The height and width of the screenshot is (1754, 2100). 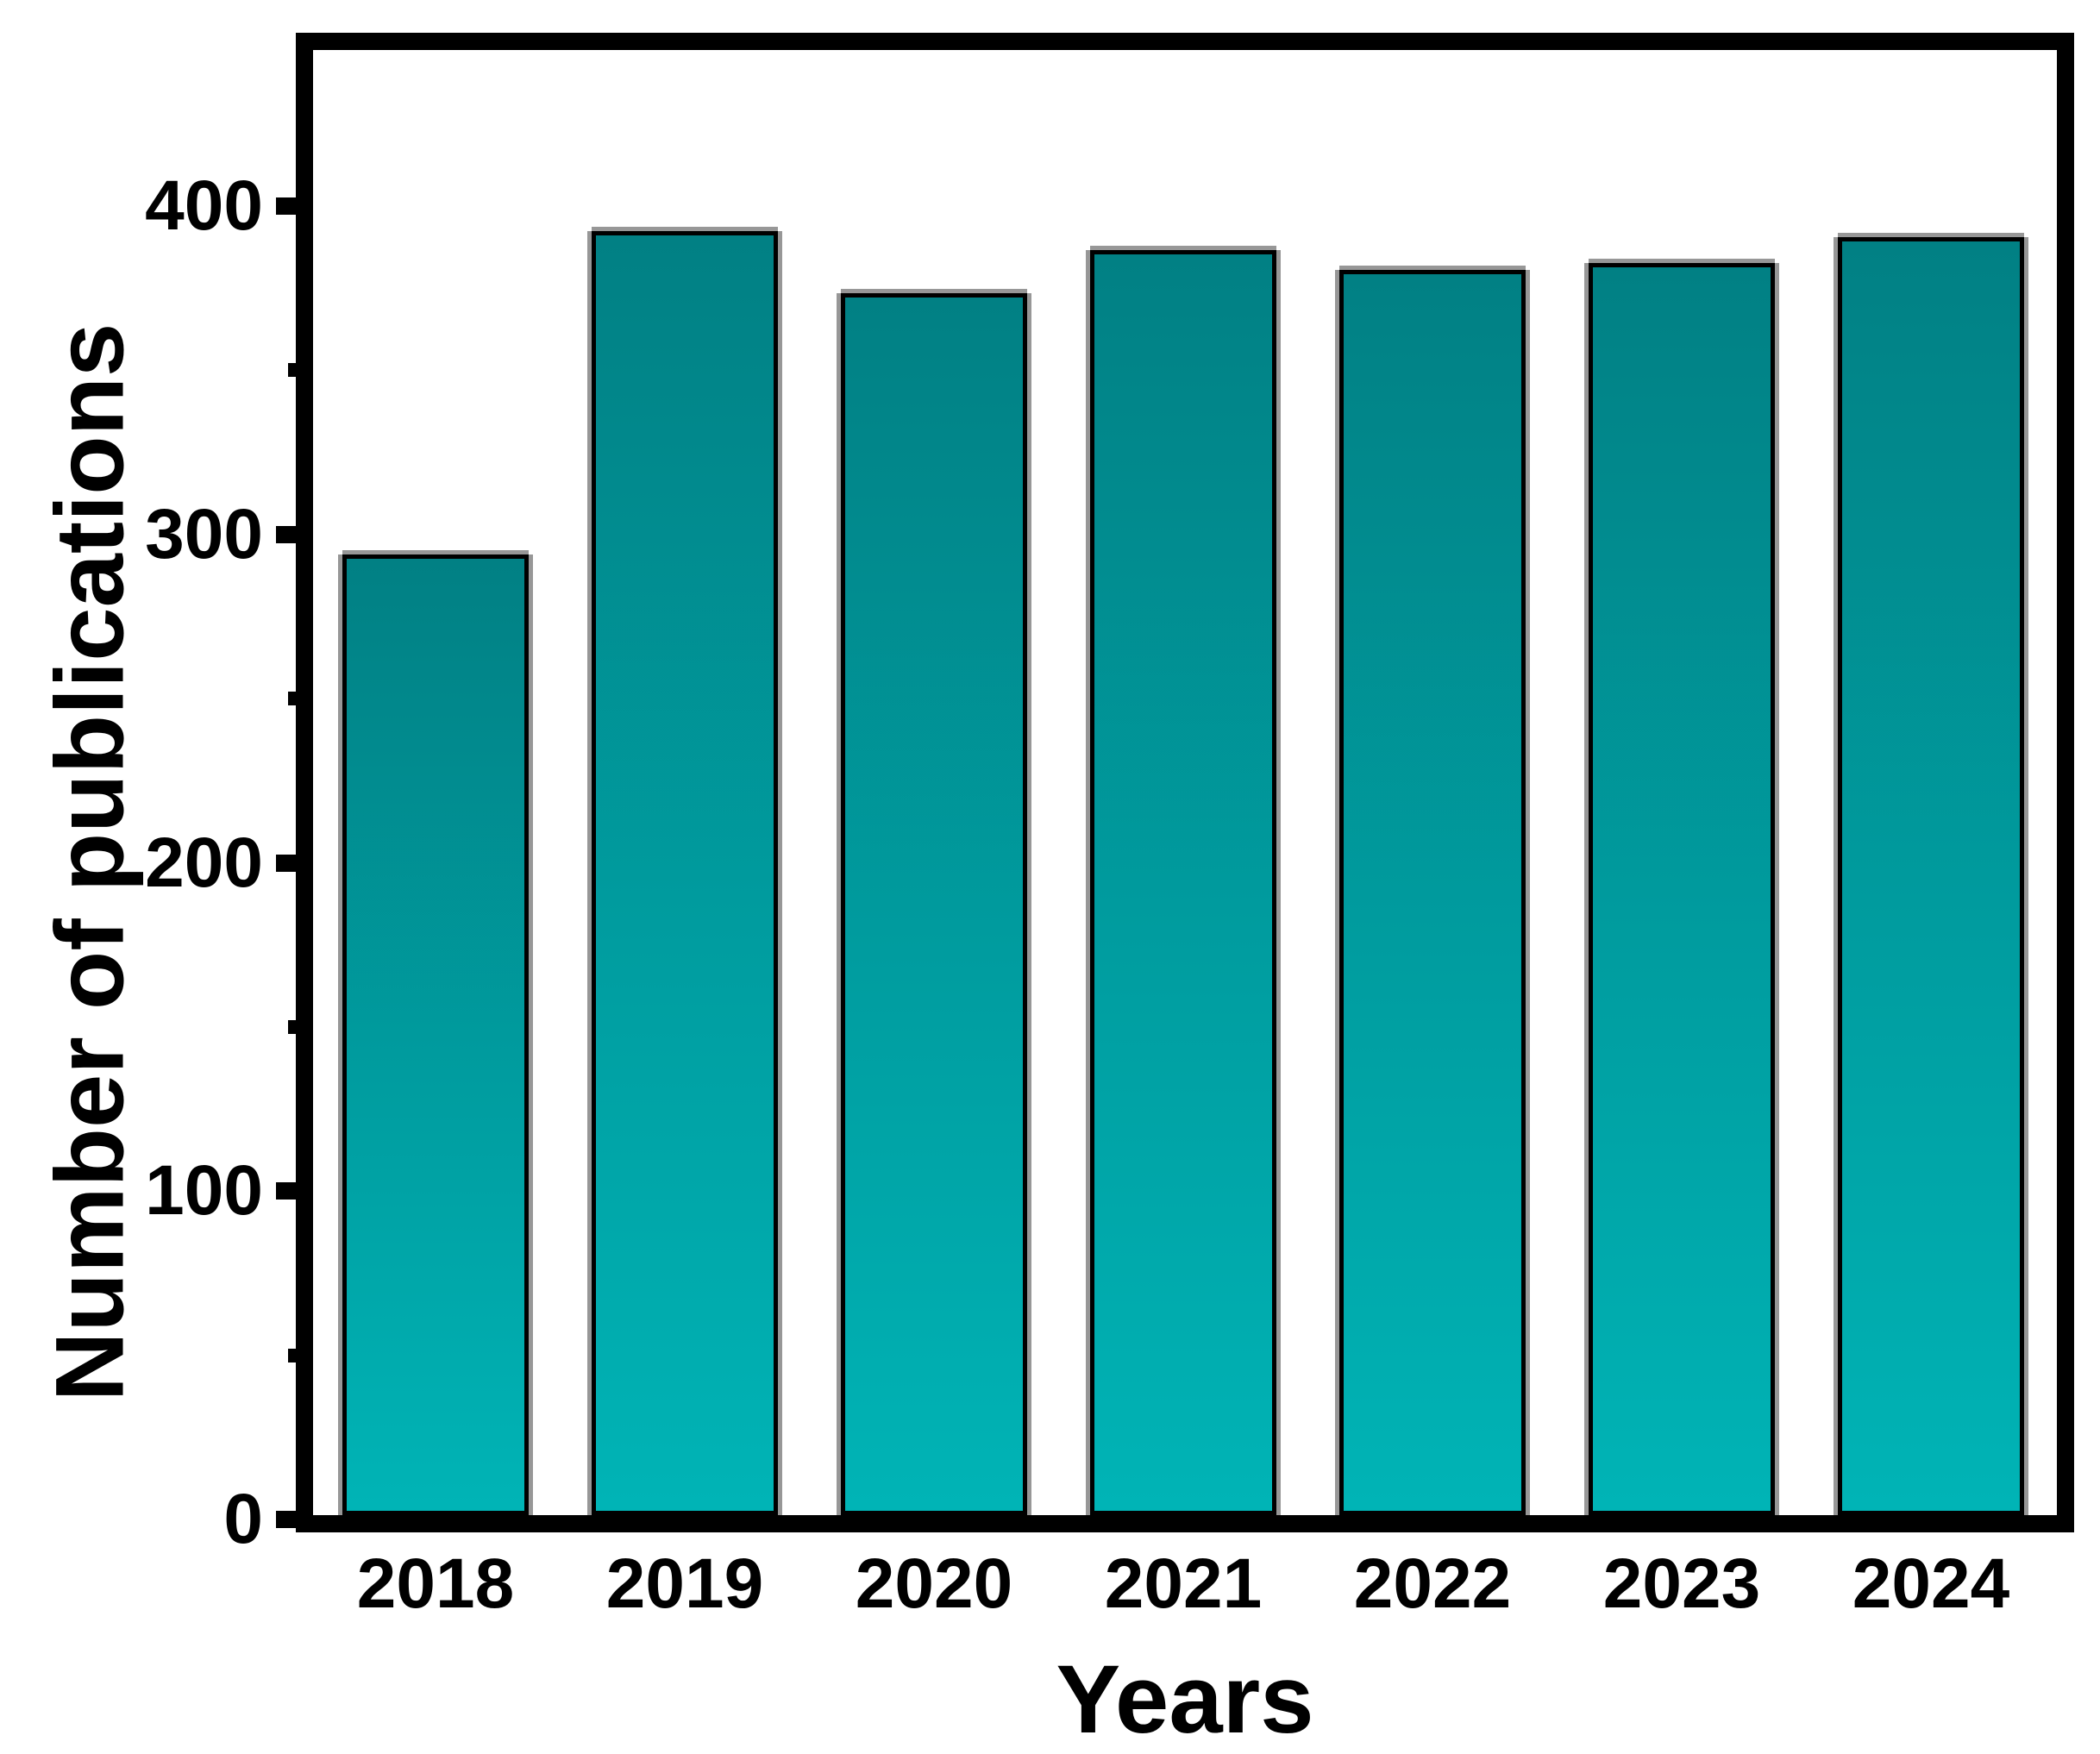 I want to click on x-tick-label-2022: 2022, so click(x=1433, y=1583).